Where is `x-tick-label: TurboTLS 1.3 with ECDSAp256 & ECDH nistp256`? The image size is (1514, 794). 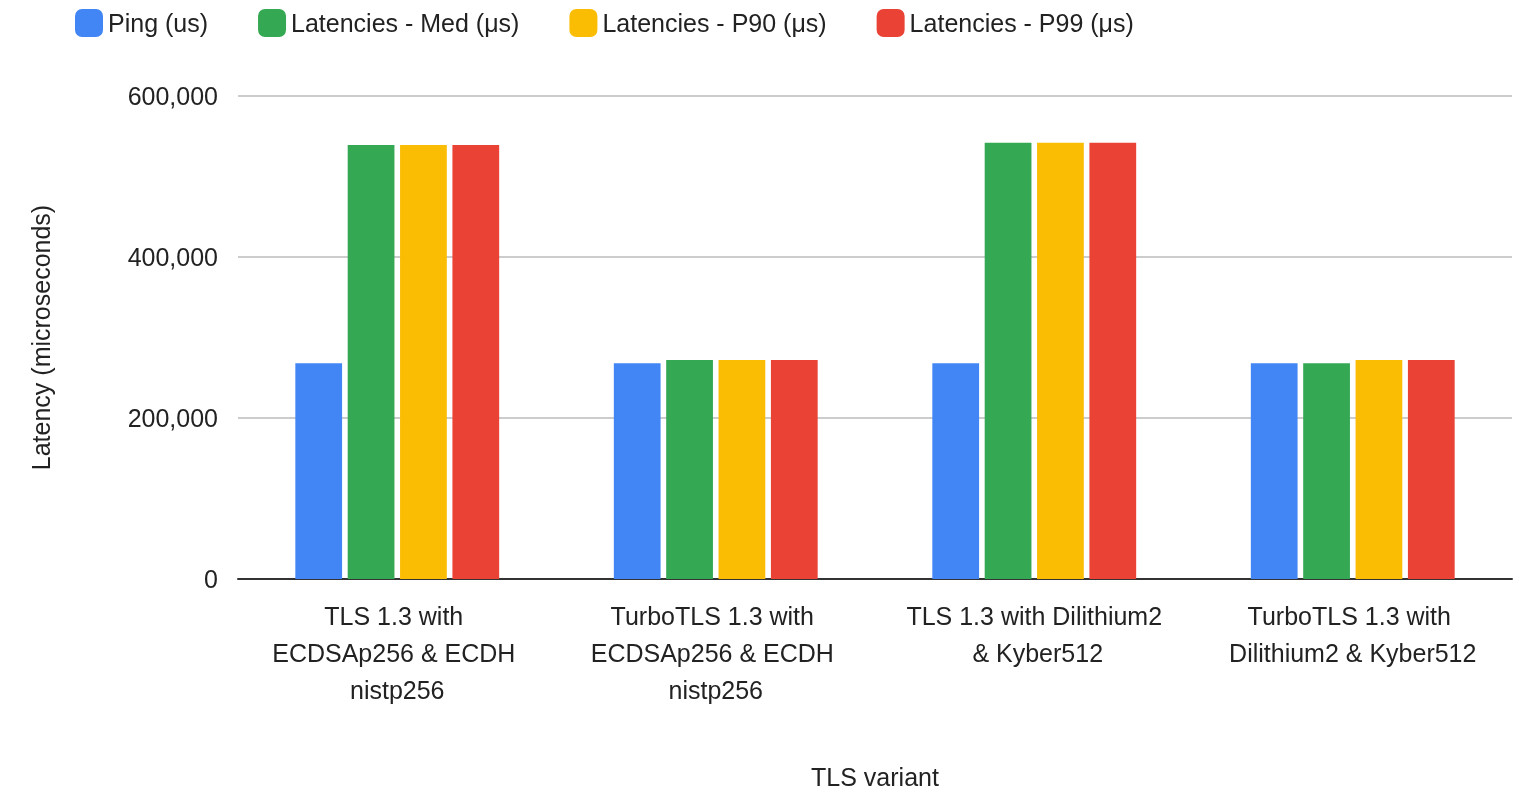
x-tick-label: TurboTLS 1.3 with ECDSAp256 & ECDH nistp256 is located at coordinates (715, 652).